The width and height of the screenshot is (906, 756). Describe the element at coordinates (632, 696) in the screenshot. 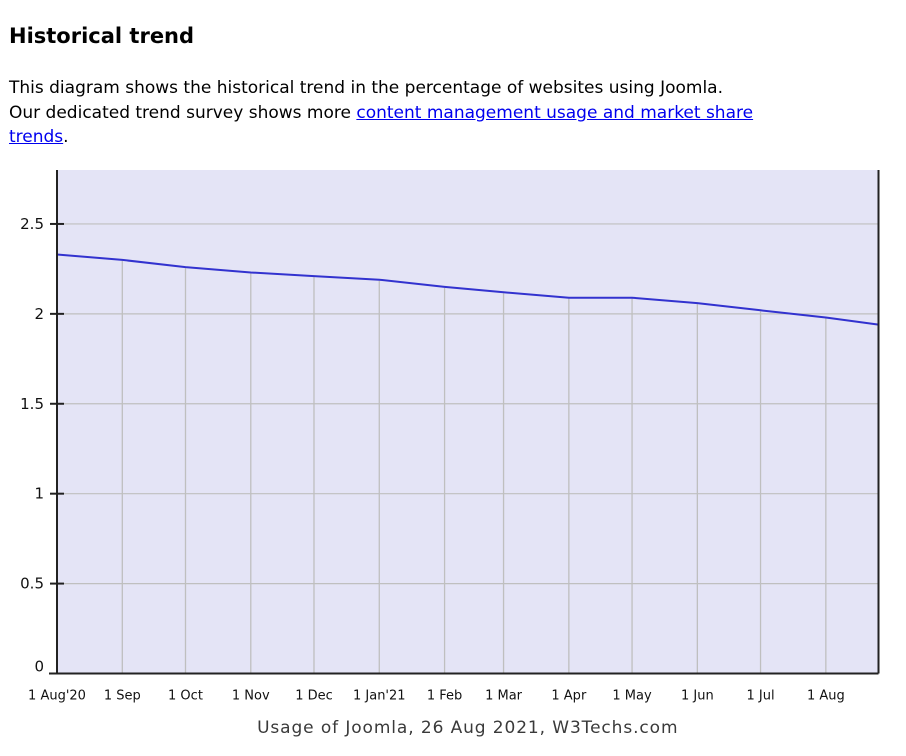

I see `x-axis-label: 1 May` at that location.